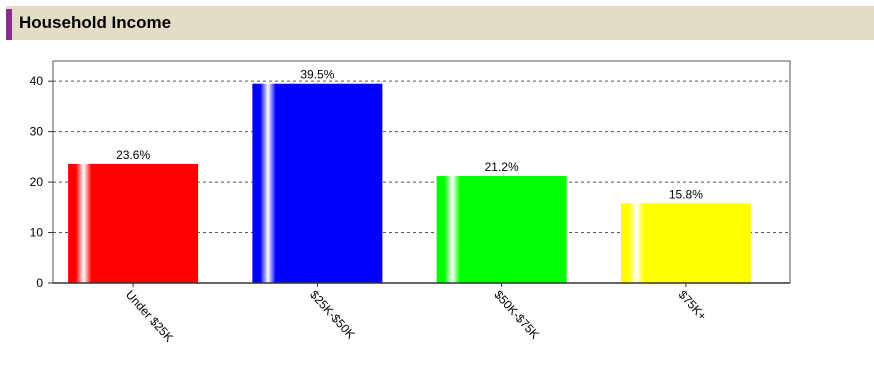 This screenshot has width=874, height=375. Describe the element at coordinates (516, 315) in the screenshot. I see `x-tick-label: $50K-$75K` at that location.